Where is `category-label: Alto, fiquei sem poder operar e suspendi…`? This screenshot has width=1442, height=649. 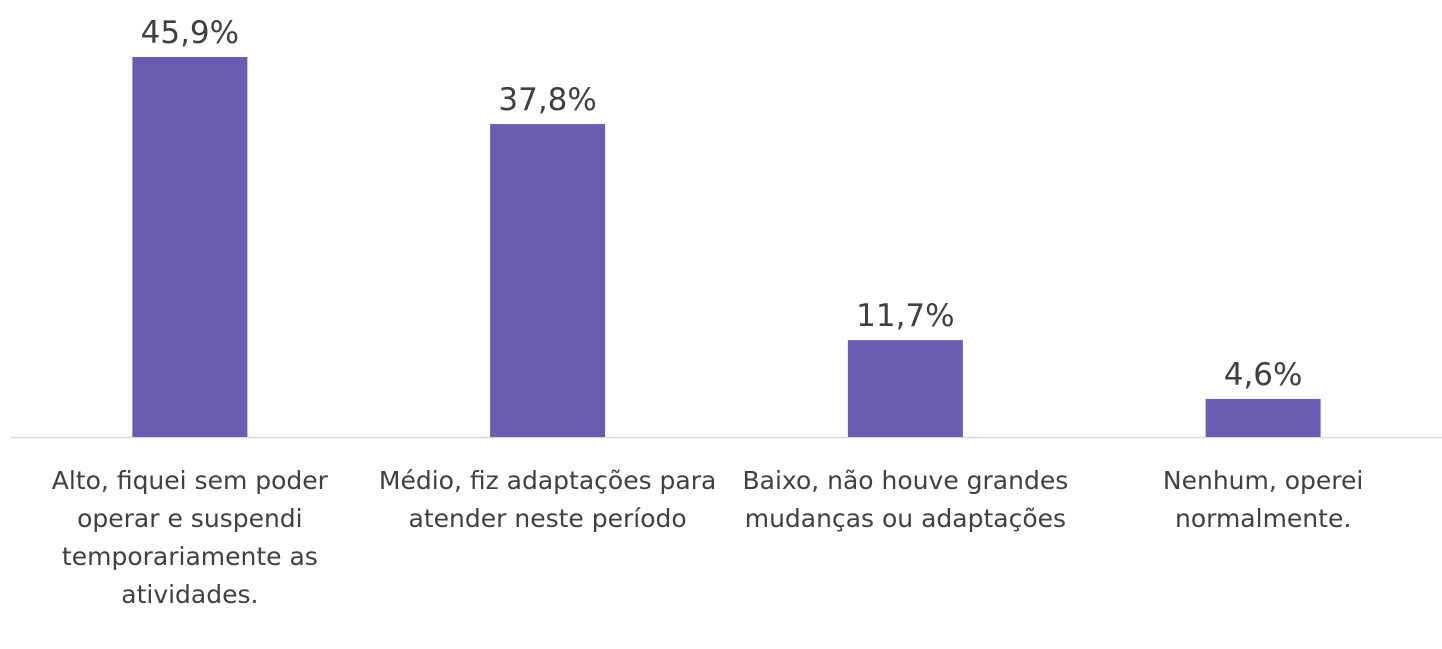 category-label: Alto, fiquei sem poder operar e suspendi… is located at coordinates (189, 537).